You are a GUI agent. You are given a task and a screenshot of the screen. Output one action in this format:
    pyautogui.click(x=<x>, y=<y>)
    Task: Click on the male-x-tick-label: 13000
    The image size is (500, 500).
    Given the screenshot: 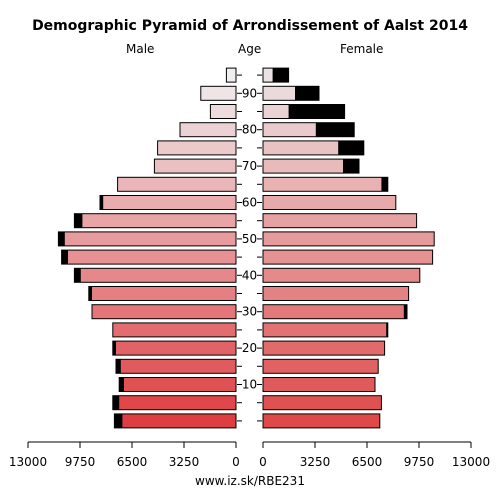 What is the action you would take?
    pyautogui.click(x=28, y=462)
    